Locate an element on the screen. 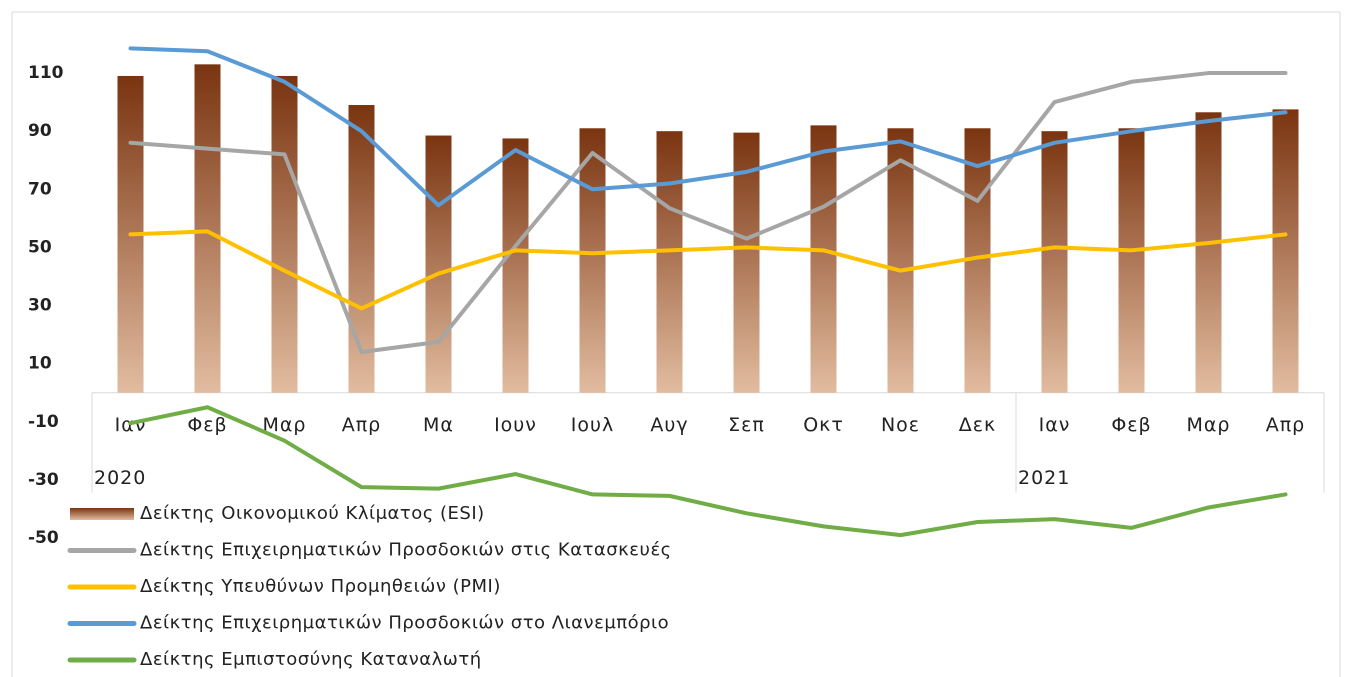 Image resolution: width=1352 pixels, height=677 pixels. y-tick-label: 10 is located at coordinates (40, 364).